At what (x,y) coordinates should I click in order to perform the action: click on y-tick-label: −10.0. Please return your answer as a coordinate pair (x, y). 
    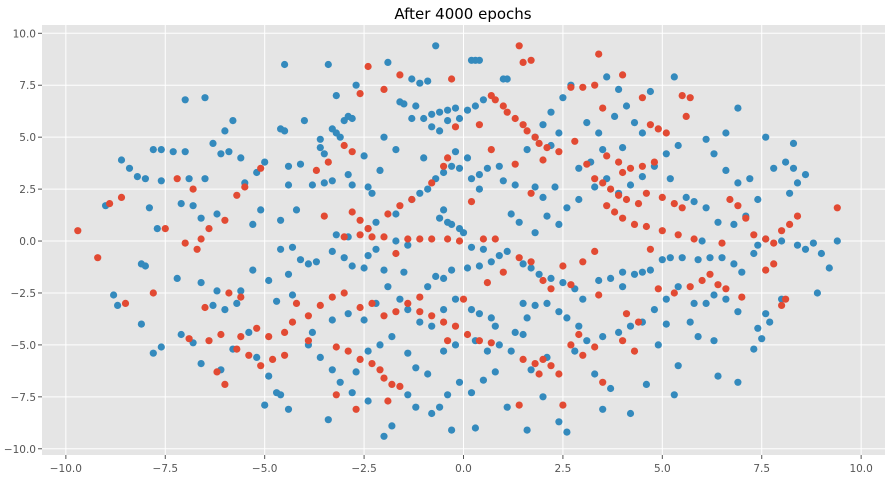
    Looking at the image, I should click on (20, 450).